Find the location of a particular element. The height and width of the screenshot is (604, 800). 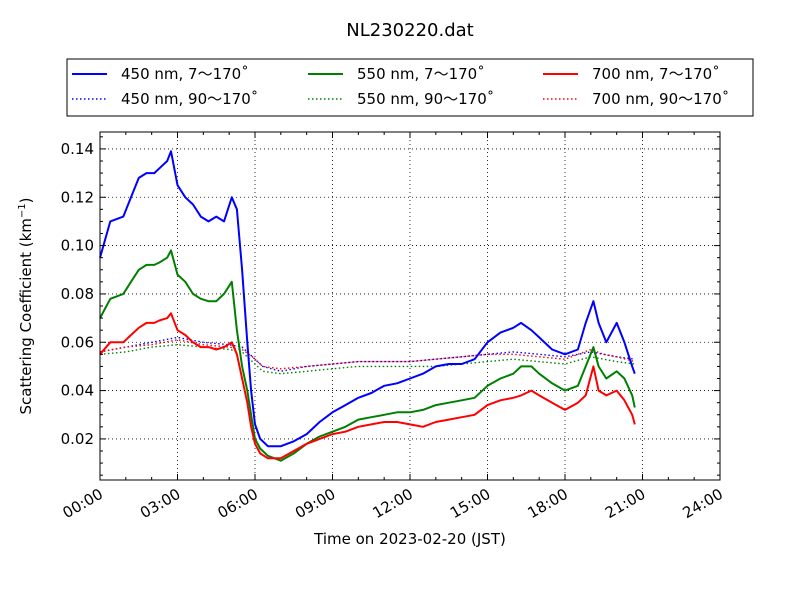

x-tick-label: 15:00 is located at coordinates (470, 503).